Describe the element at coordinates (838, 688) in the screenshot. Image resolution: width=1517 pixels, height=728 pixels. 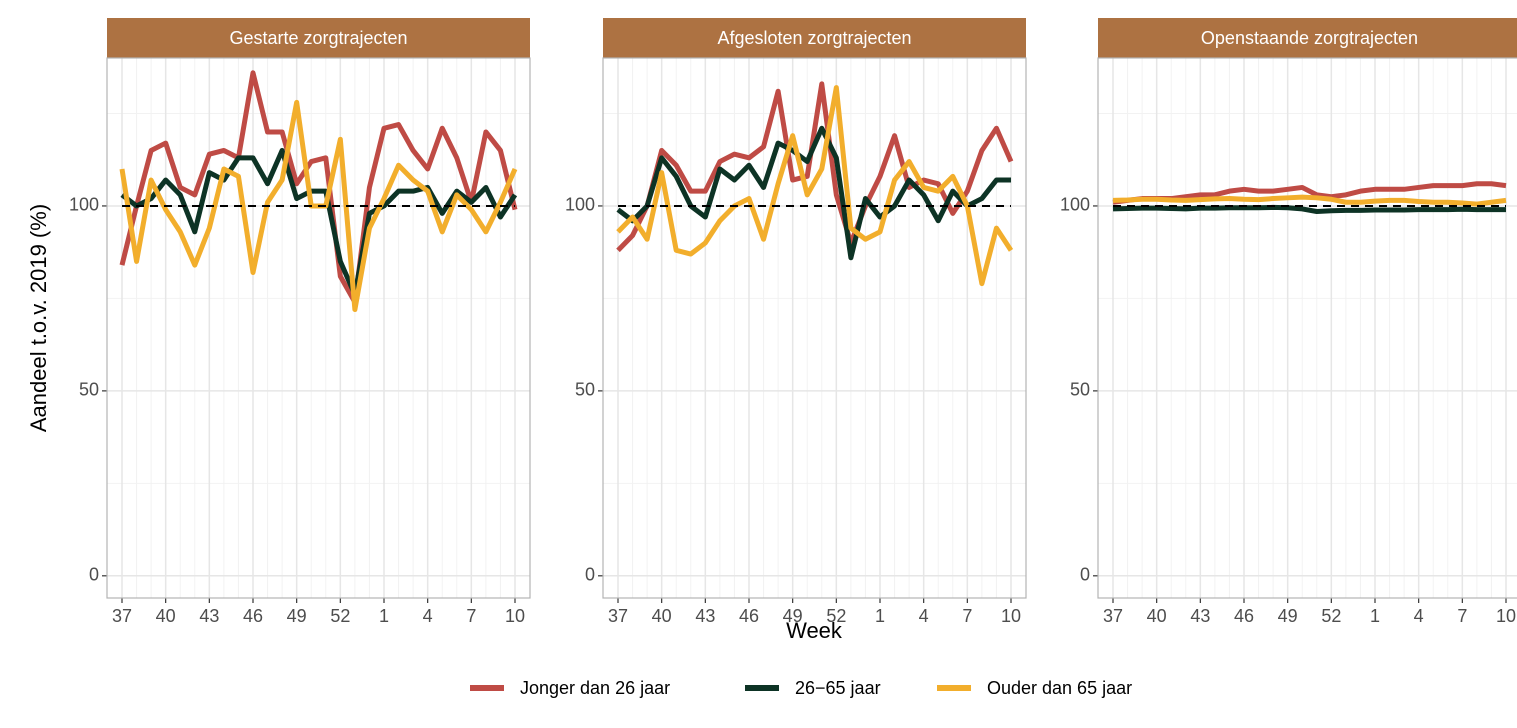
I see `legend-label: 26−65 jaar` at that location.